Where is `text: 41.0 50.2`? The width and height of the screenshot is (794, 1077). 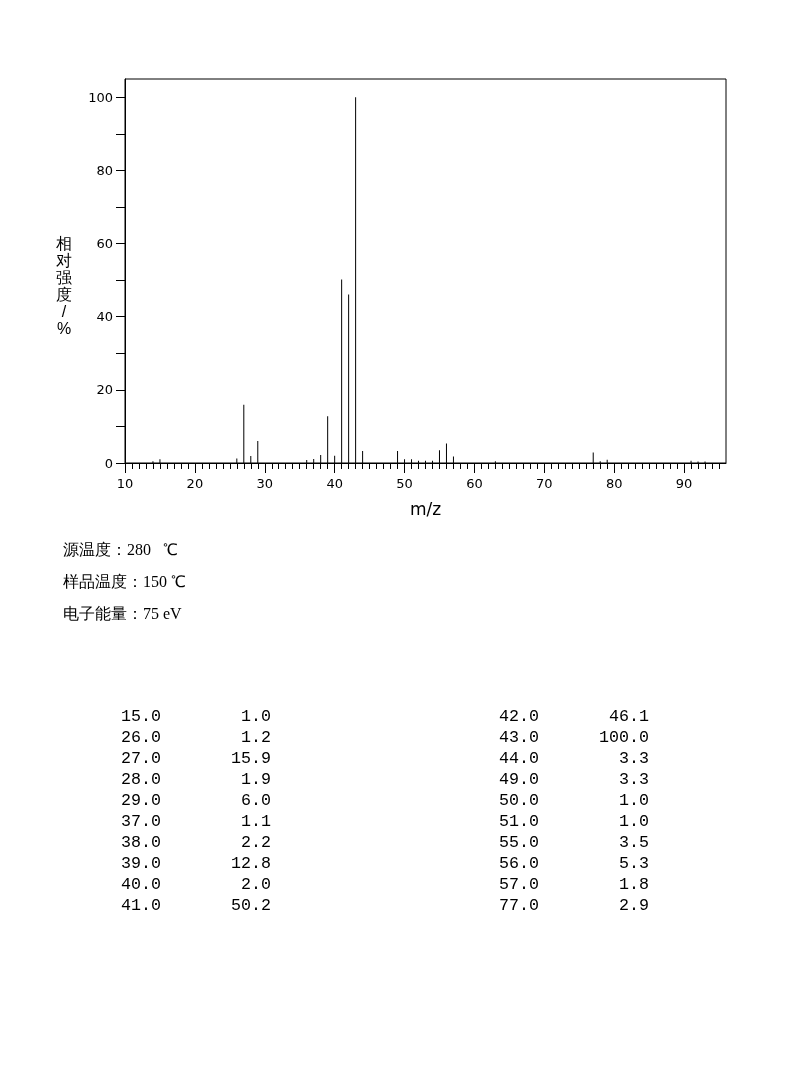 text: 41.0 50.2 is located at coordinates (195, 905).